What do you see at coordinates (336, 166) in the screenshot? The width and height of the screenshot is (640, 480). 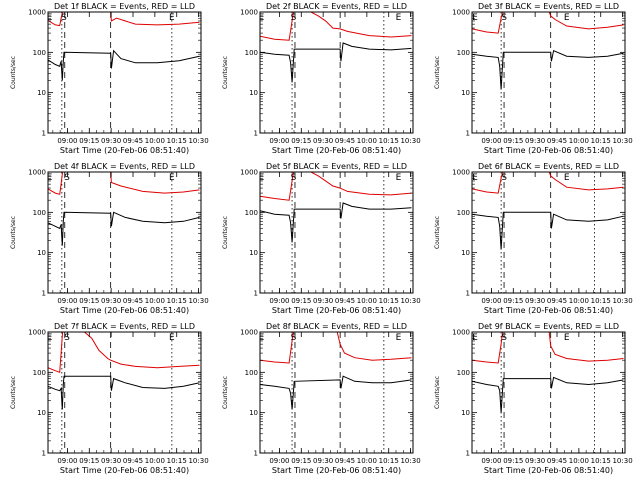 I see `panel-title: Det 5f BLACK = Events, RED = LLD` at bounding box center [336, 166].